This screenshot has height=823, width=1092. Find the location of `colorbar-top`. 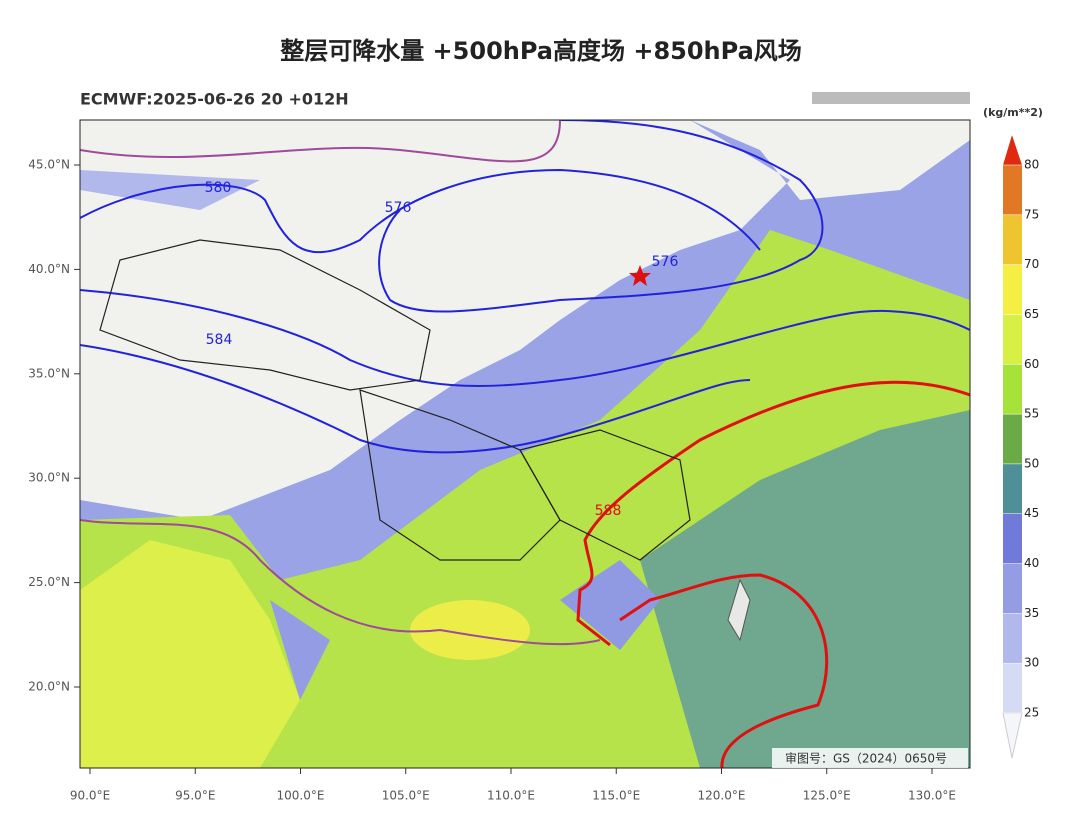

colorbar-top is located at coordinates (1012, 150).